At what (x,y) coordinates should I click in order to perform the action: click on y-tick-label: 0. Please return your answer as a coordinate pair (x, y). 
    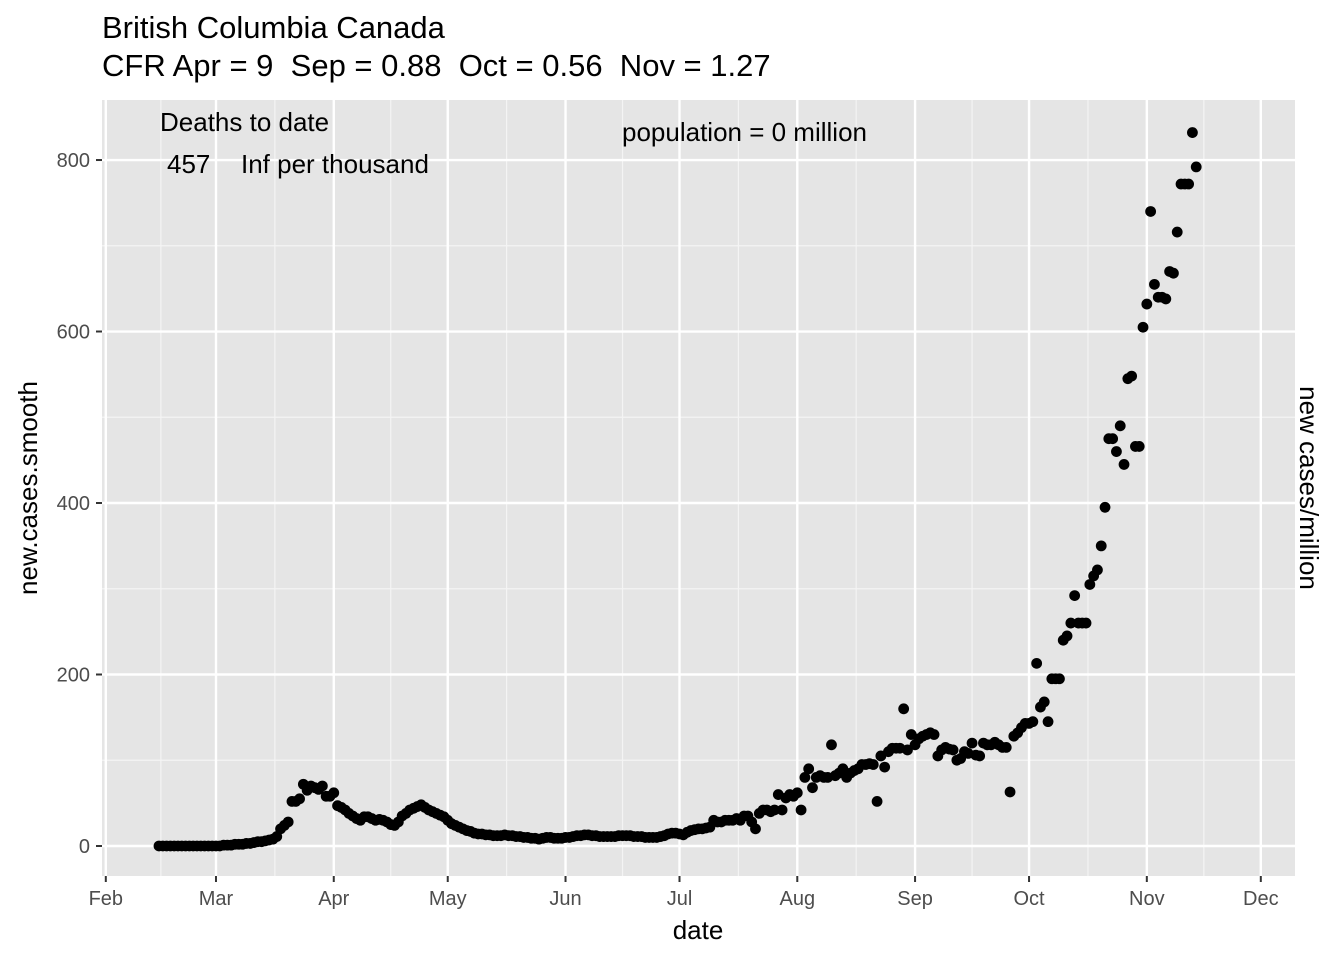
    Looking at the image, I should click on (84, 847).